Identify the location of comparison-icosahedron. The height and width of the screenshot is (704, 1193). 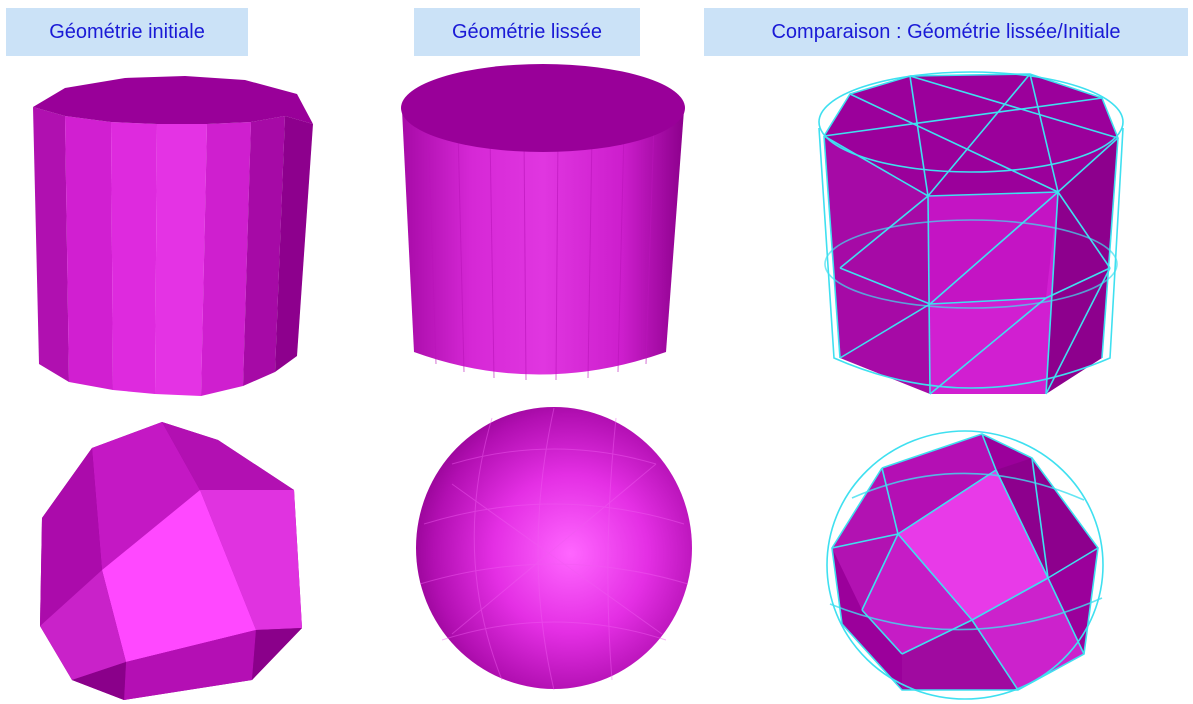
(965, 565).